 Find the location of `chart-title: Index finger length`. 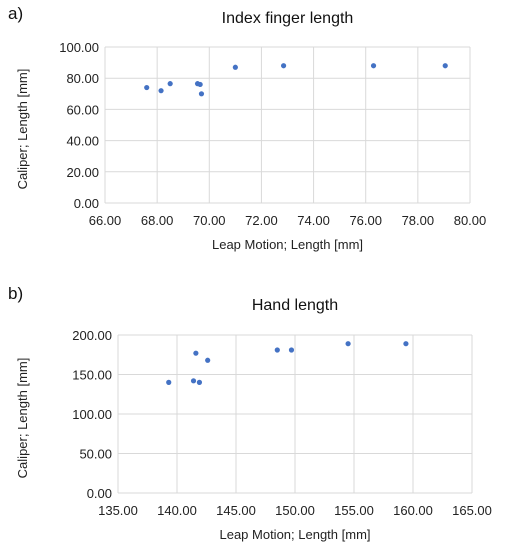

chart-title: Index finger length is located at coordinates (288, 18).